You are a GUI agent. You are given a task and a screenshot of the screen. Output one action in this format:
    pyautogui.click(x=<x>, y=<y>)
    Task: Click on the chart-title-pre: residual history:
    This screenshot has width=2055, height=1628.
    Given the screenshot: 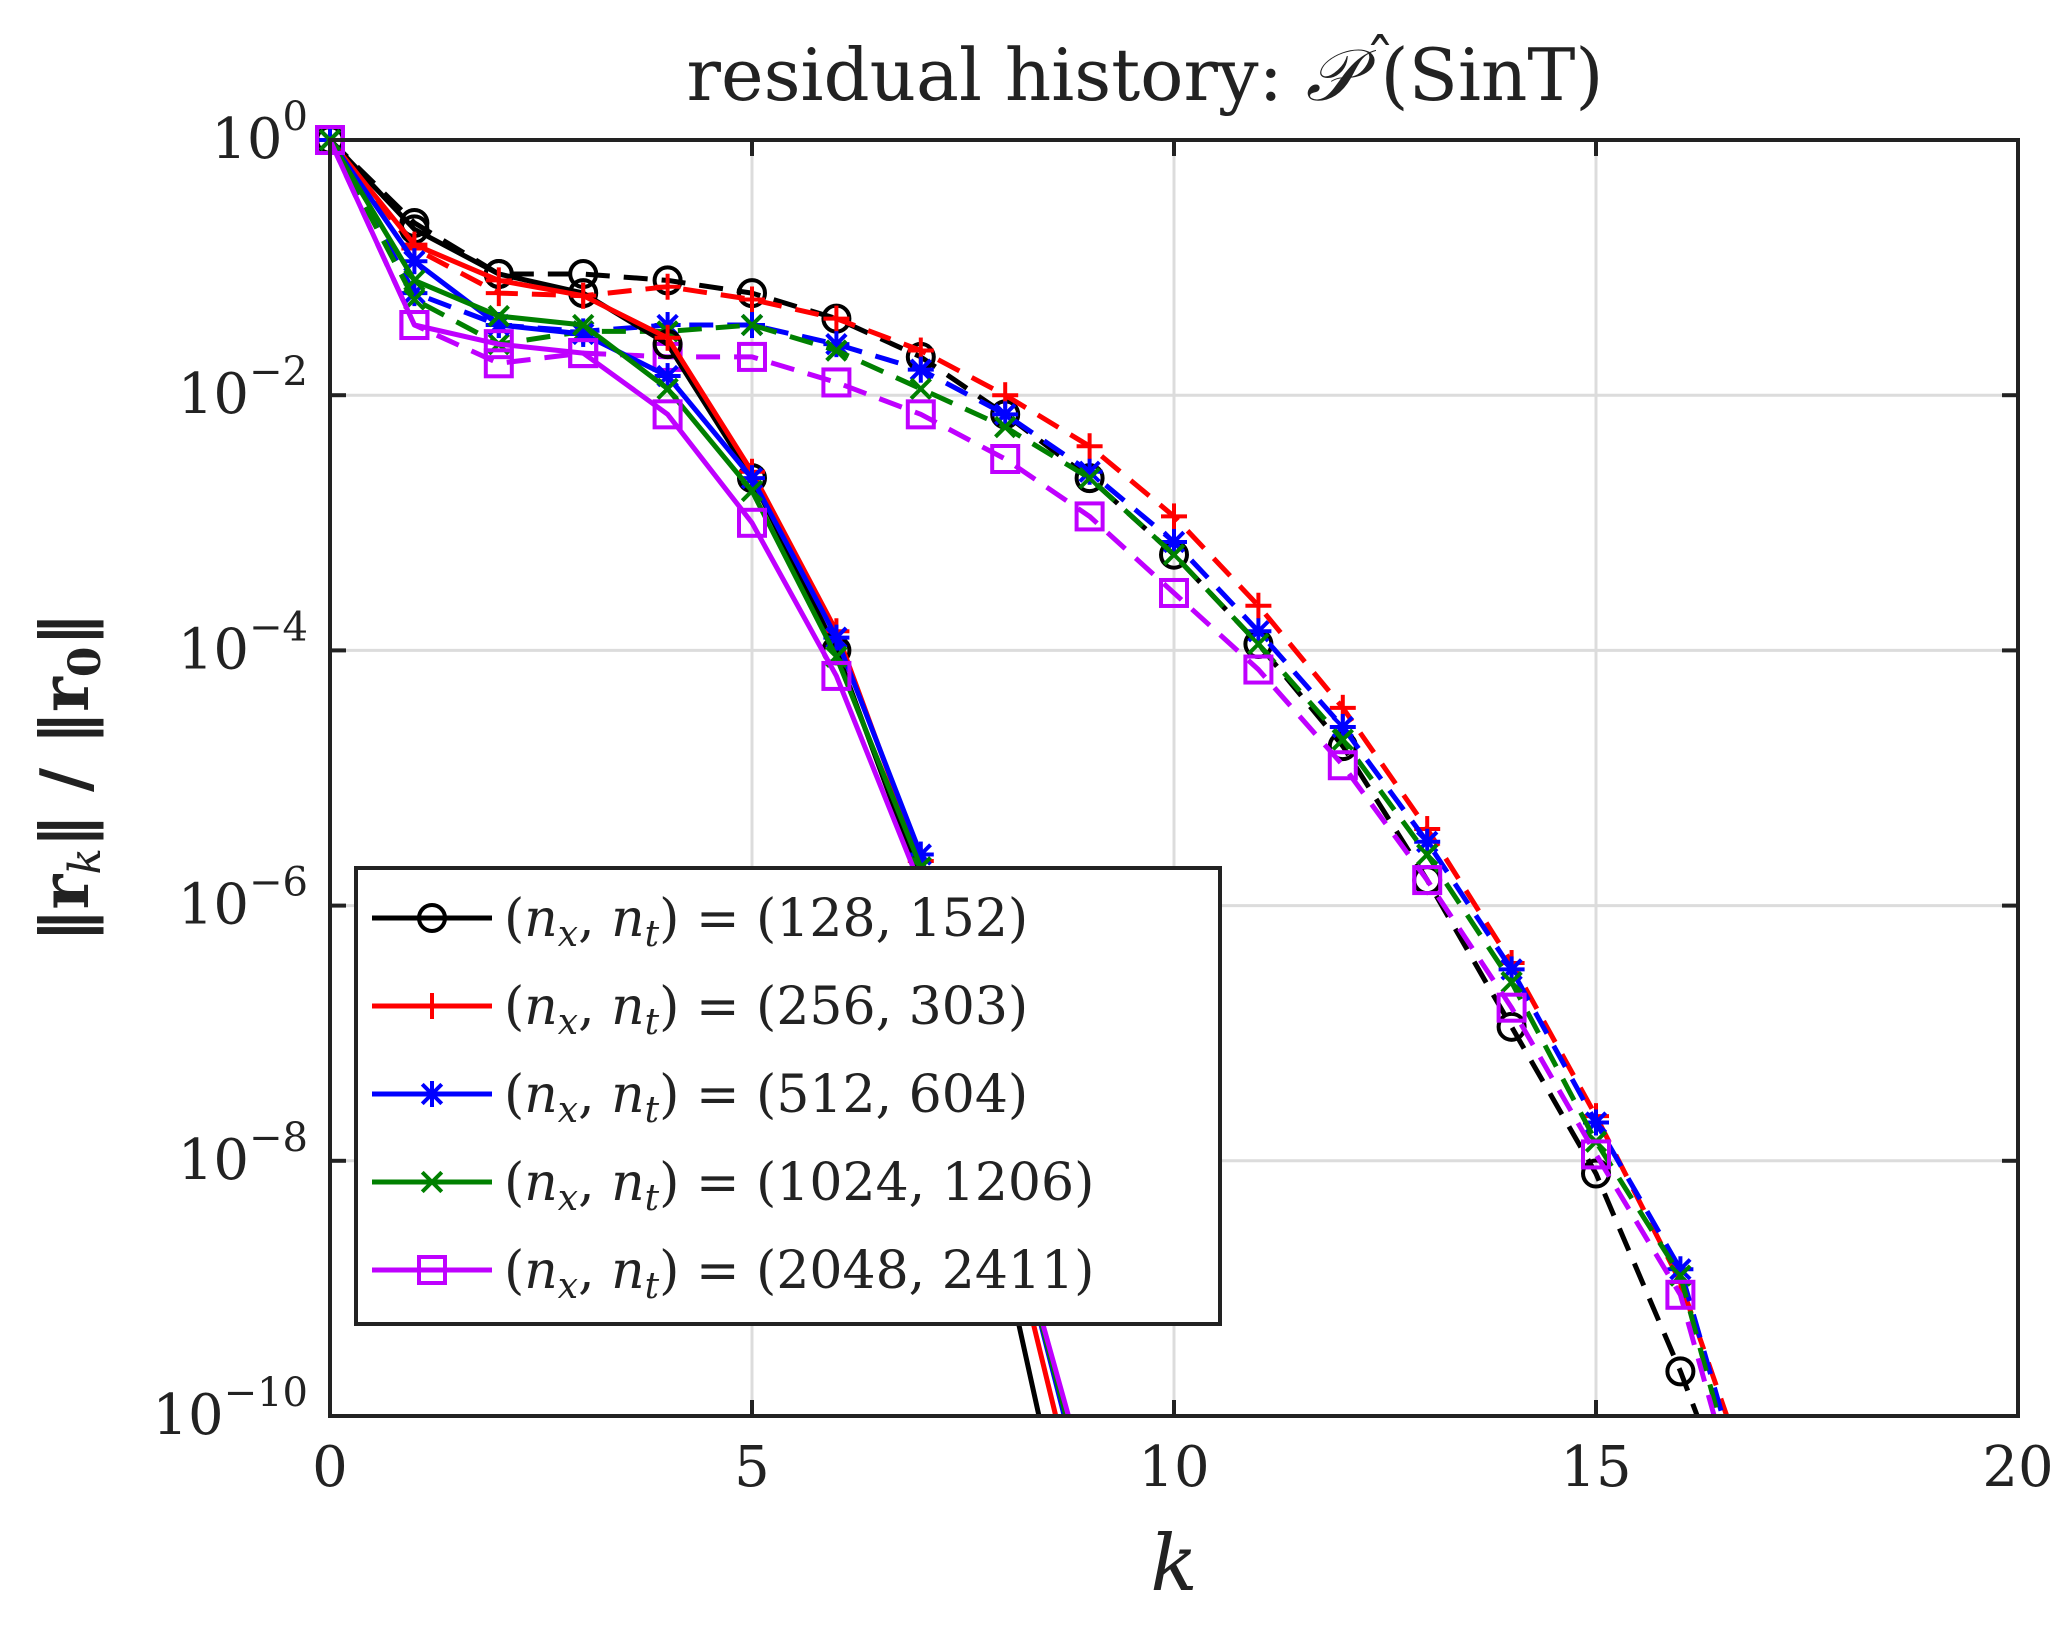 What is the action you would take?
    pyautogui.click(x=996, y=75)
    